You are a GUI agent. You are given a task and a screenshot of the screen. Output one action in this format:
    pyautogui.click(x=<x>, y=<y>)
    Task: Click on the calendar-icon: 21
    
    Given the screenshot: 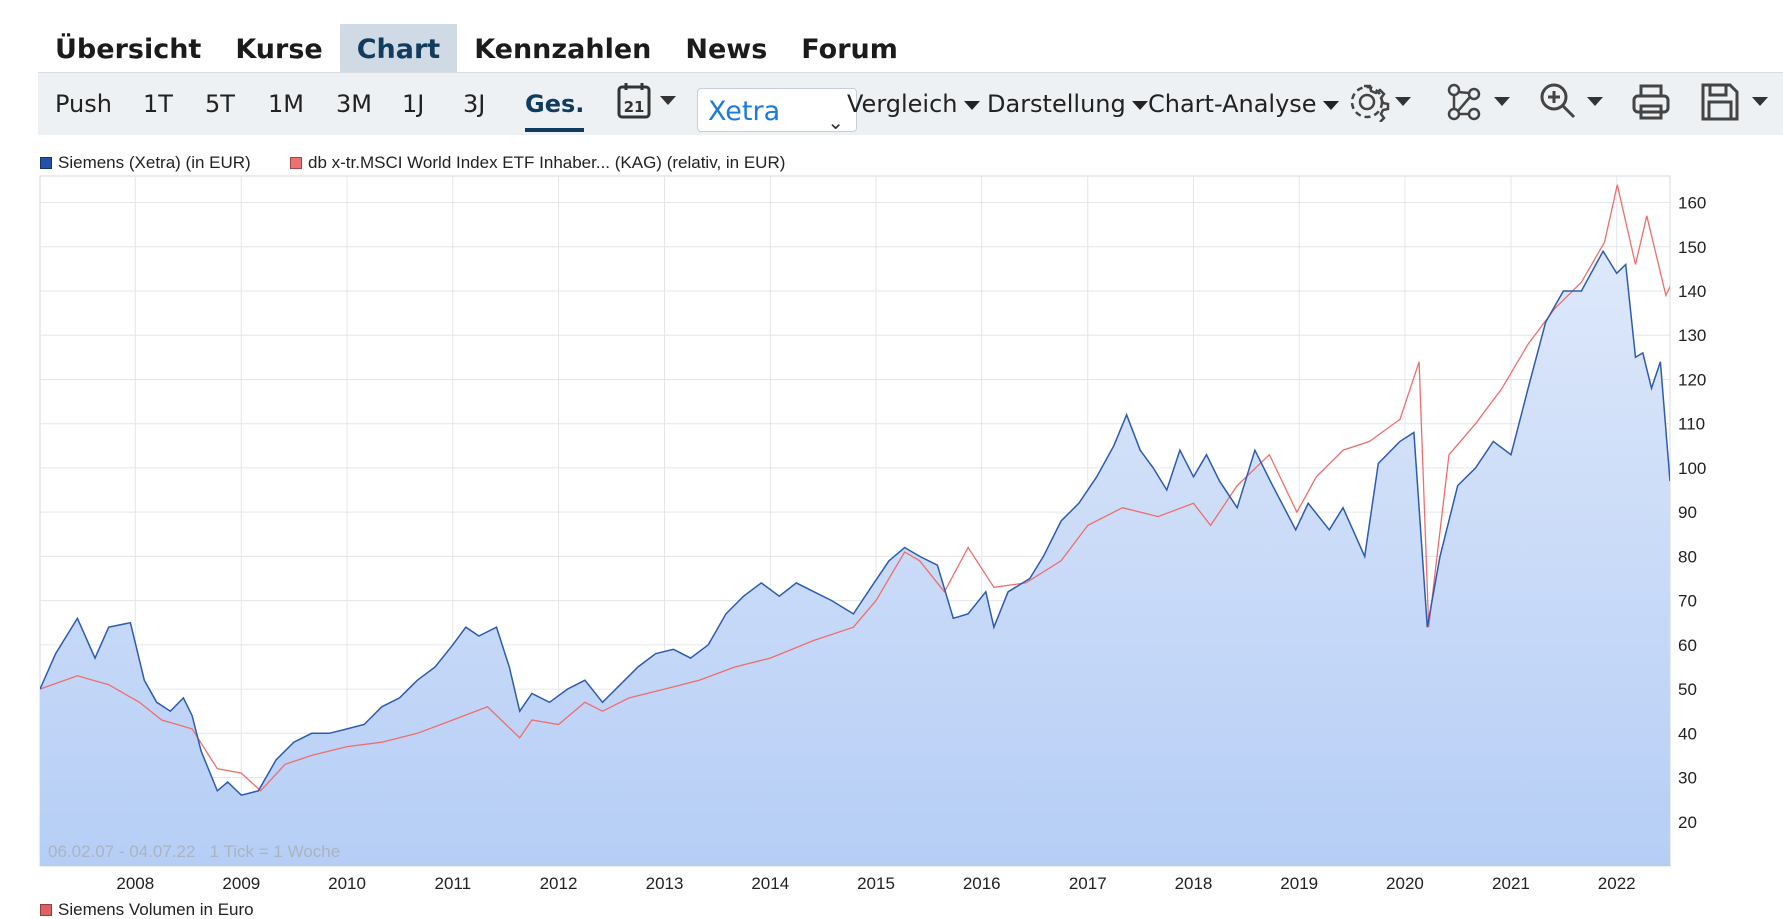 What is the action you would take?
    pyautogui.click(x=646, y=101)
    